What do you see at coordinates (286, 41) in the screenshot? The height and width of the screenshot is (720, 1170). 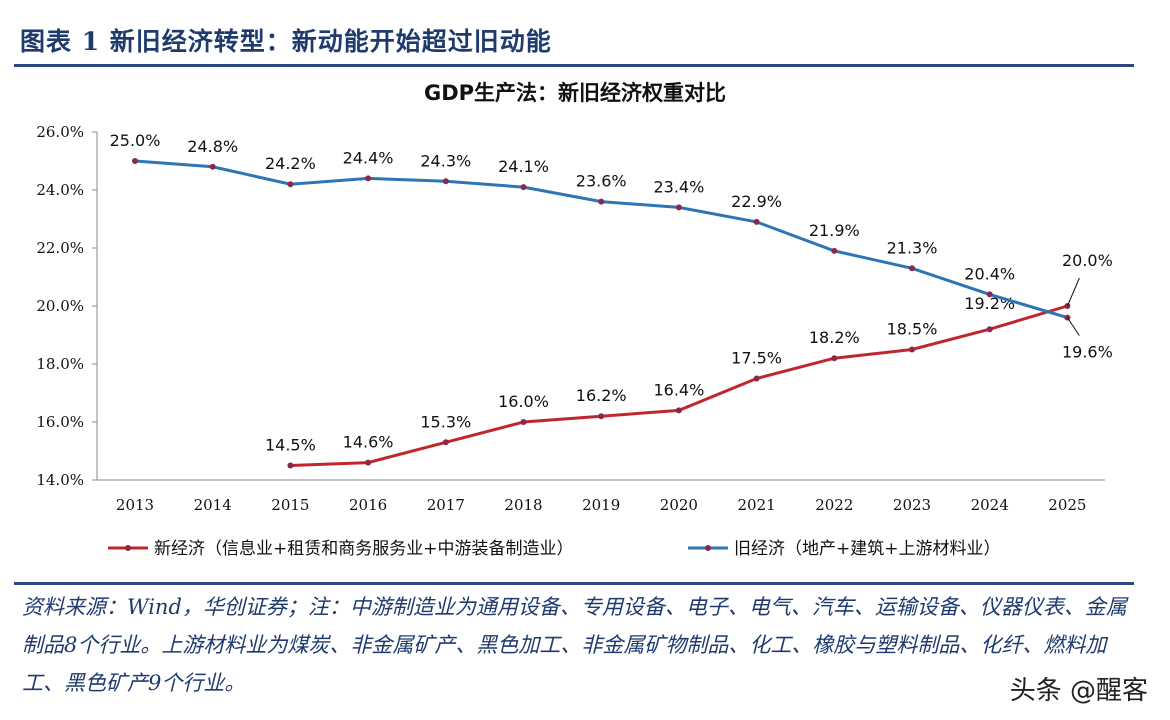 I see `figure-title: 图表 1 新旧经济转型：新动能开始超过旧动能` at bounding box center [286, 41].